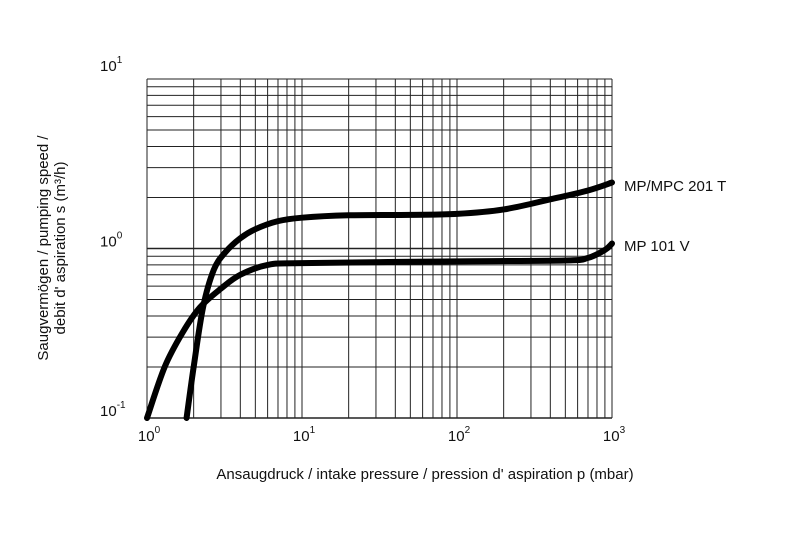  What do you see at coordinates (111, 241) in the screenshot?
I see `y-tick-label: 10⁰` at bounding box center [111, 241].